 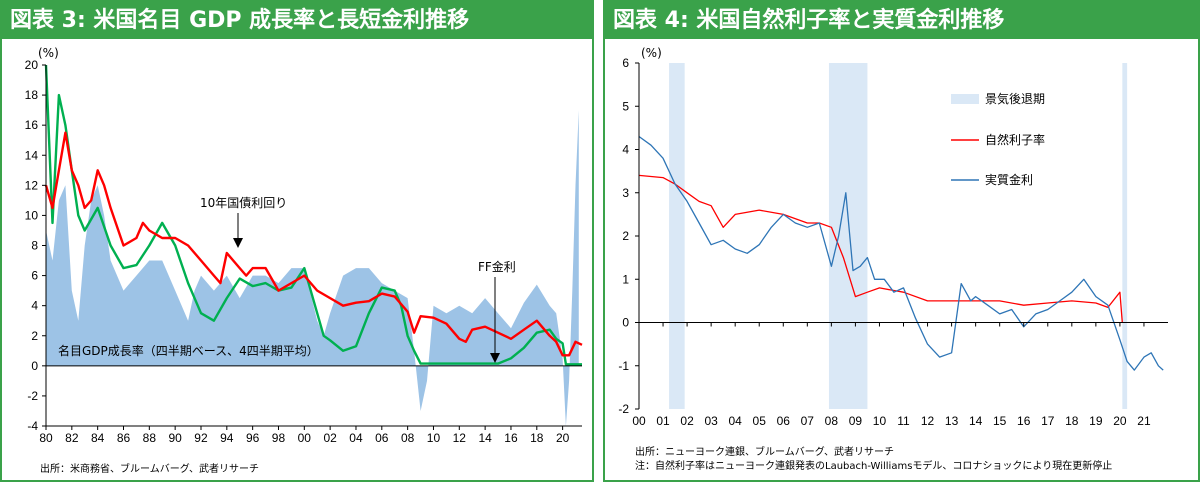 I want to click on left-xtick-label: 96, so click(x=253, y=438).